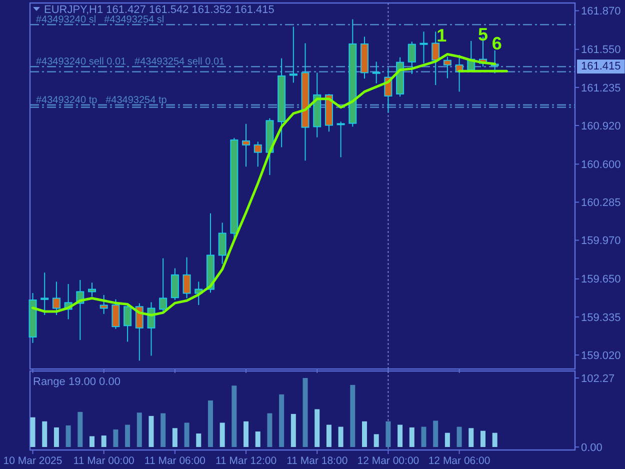 The image size is (625, 469). Describe the element at coordinates (601, 203) in the screenshot. I see `y-tick-label: 160.285` at that location.